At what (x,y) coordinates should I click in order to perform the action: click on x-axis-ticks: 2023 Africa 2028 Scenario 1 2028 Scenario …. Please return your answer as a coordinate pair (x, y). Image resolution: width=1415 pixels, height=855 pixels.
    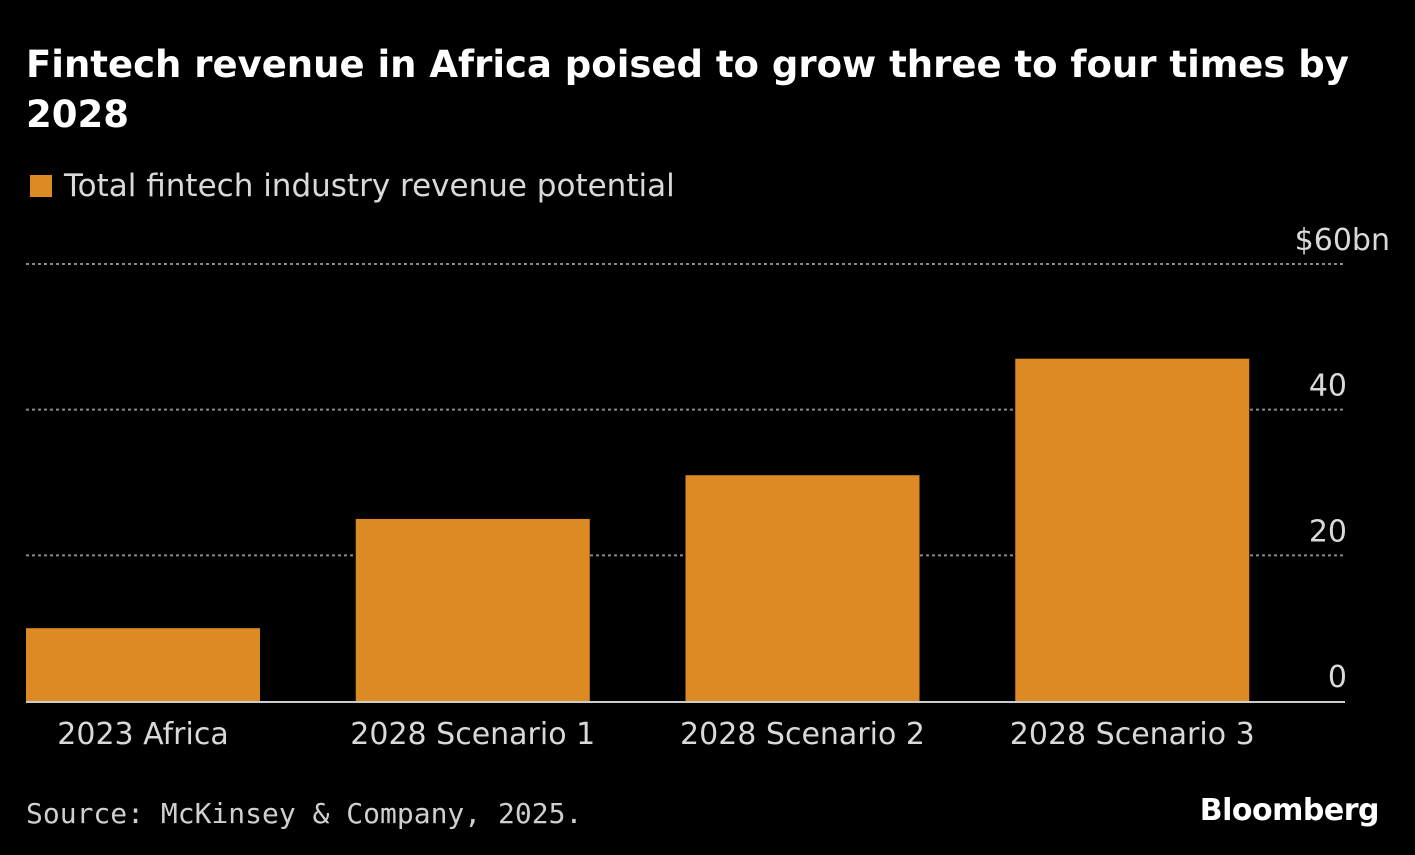
    Looking at the image, I should click on (655, 734).